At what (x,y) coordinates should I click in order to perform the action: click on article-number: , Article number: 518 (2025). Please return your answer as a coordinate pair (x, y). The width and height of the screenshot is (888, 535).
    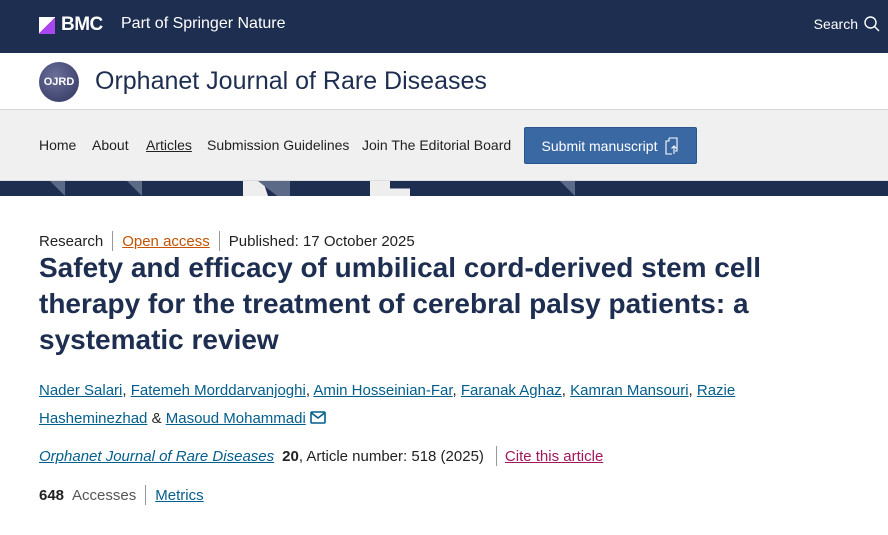
    Looking at the image, I should click on (391, 456).